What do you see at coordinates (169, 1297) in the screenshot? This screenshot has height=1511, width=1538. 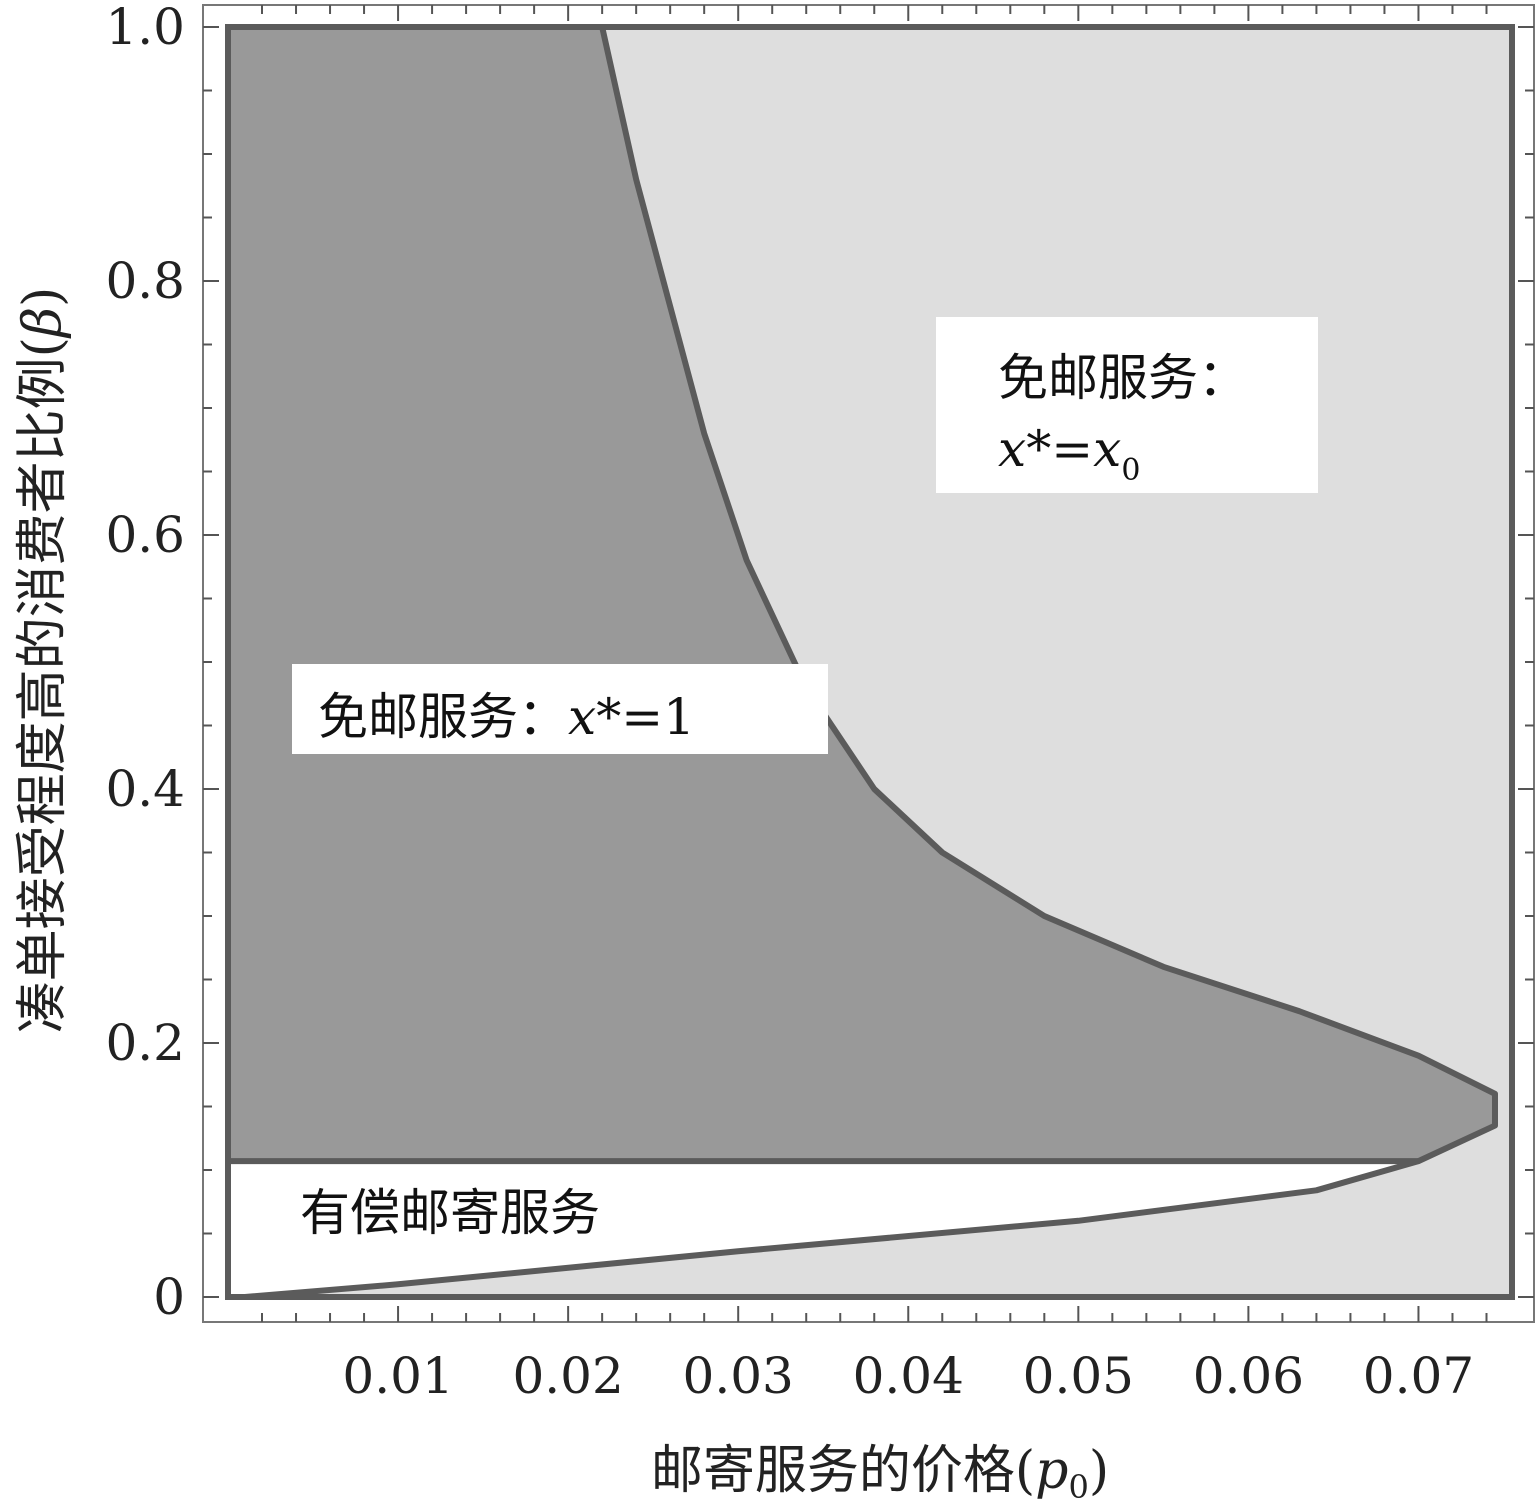 I see `y-tick-label: 0` at bounding box center [169, 1297].